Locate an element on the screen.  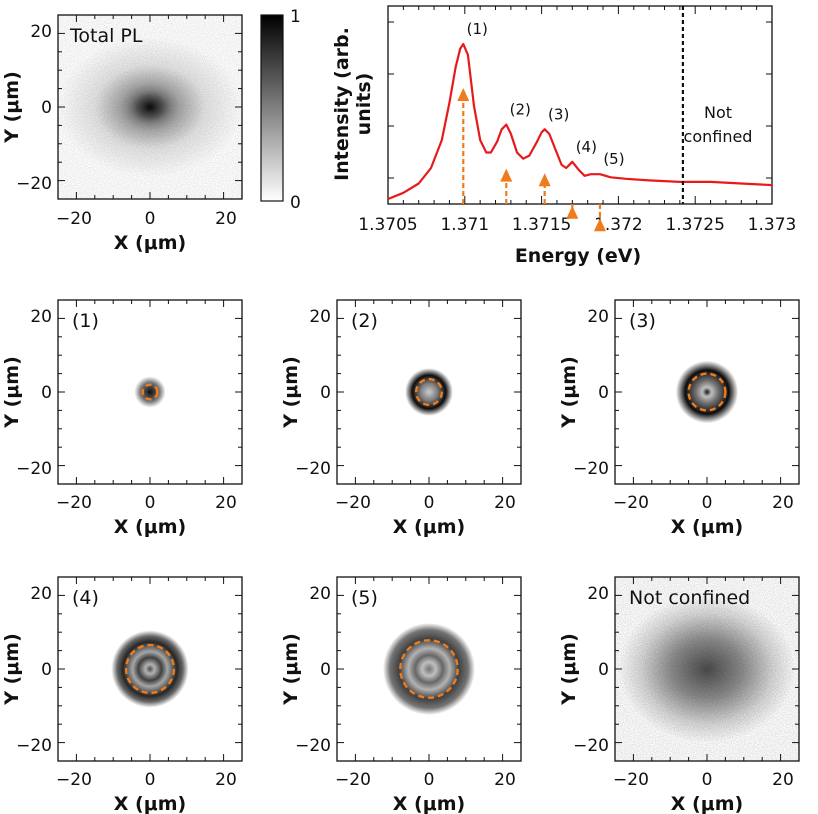
spectrum-peak-labels: (1) (2) (3) (4) (5) is located at coordinates (546, 94).